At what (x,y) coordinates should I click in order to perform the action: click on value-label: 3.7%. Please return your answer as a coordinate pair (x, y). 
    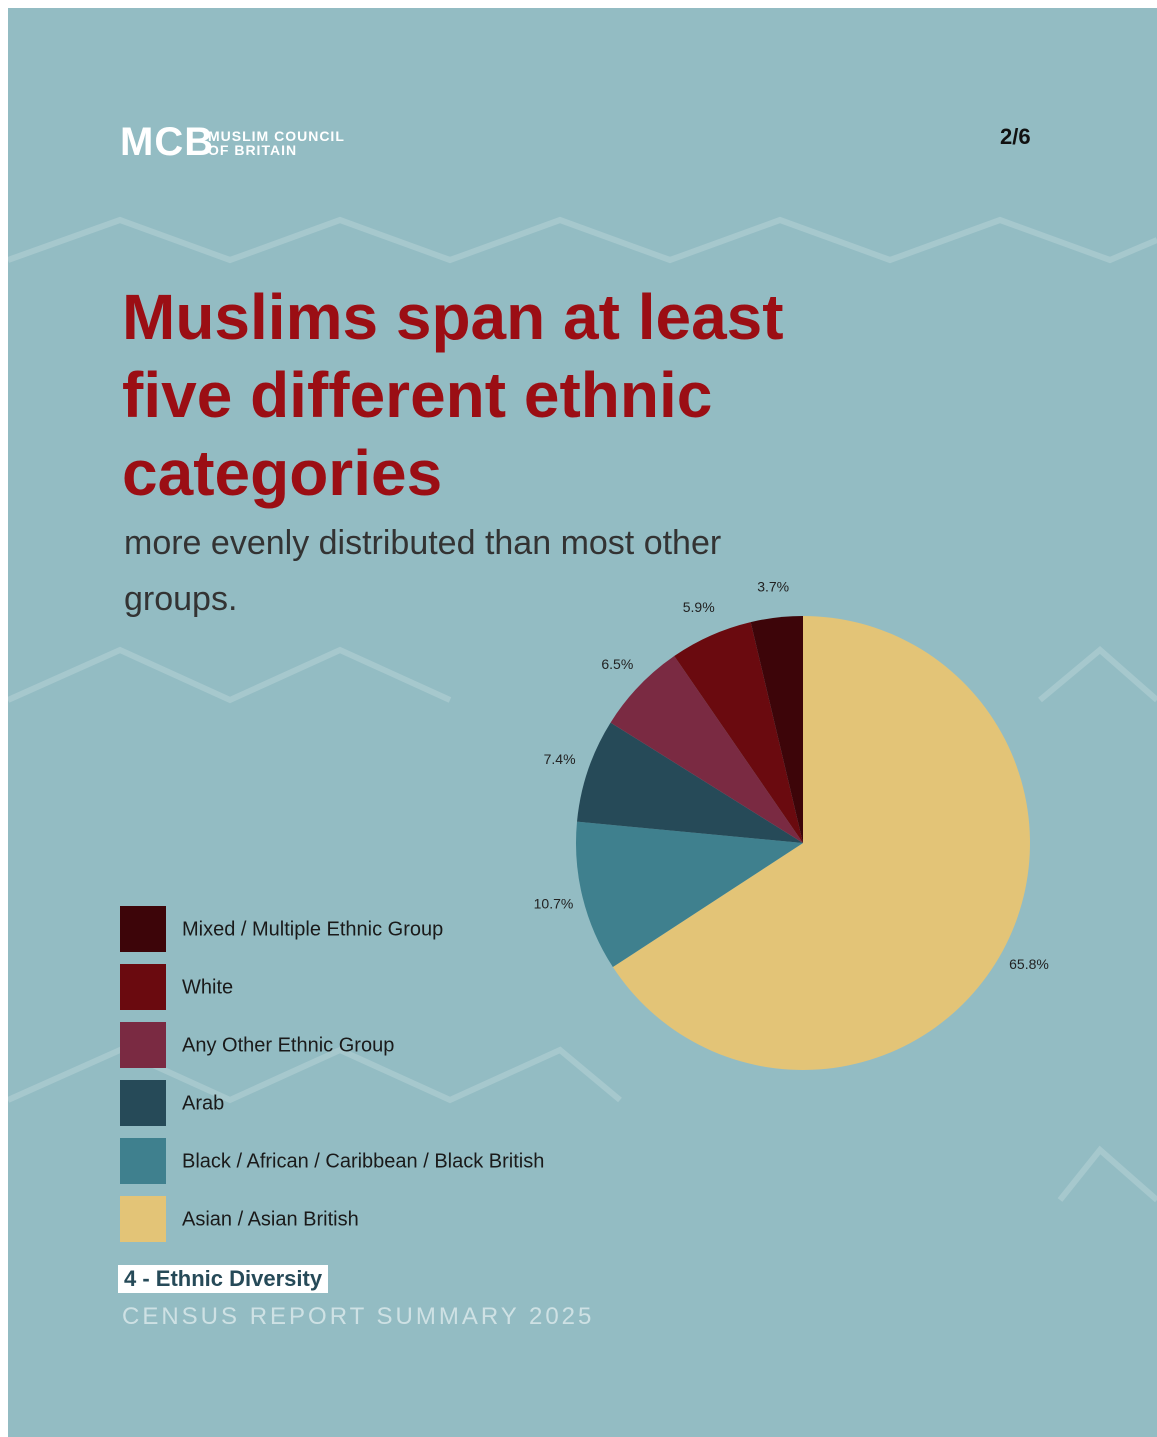
    Looking at the image, I should click on (773, 586).